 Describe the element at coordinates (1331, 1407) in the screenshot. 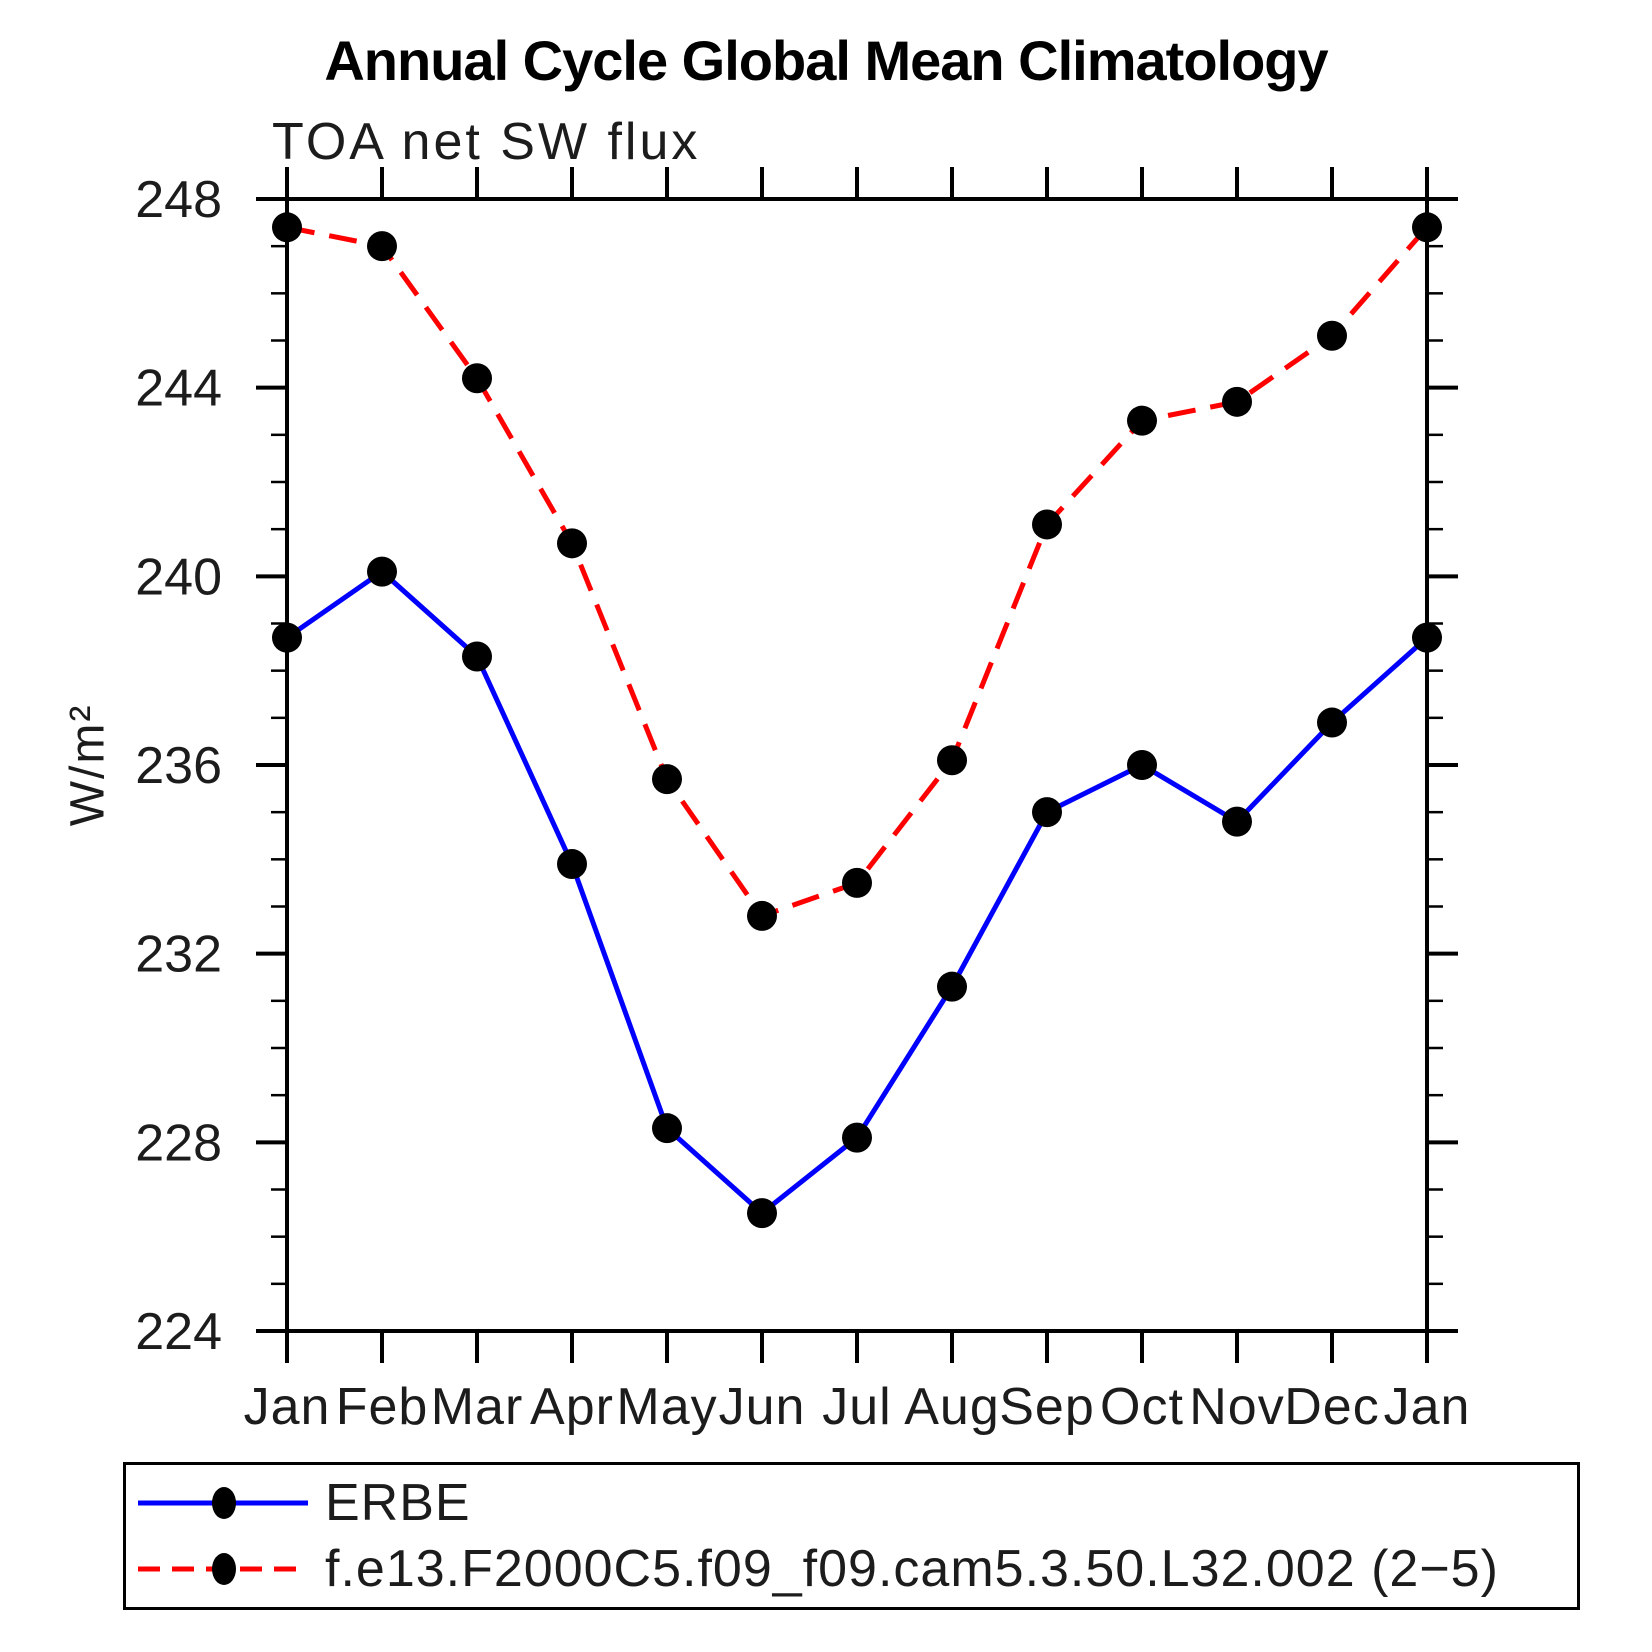

I see `x-tick-label: Dec` at that location.